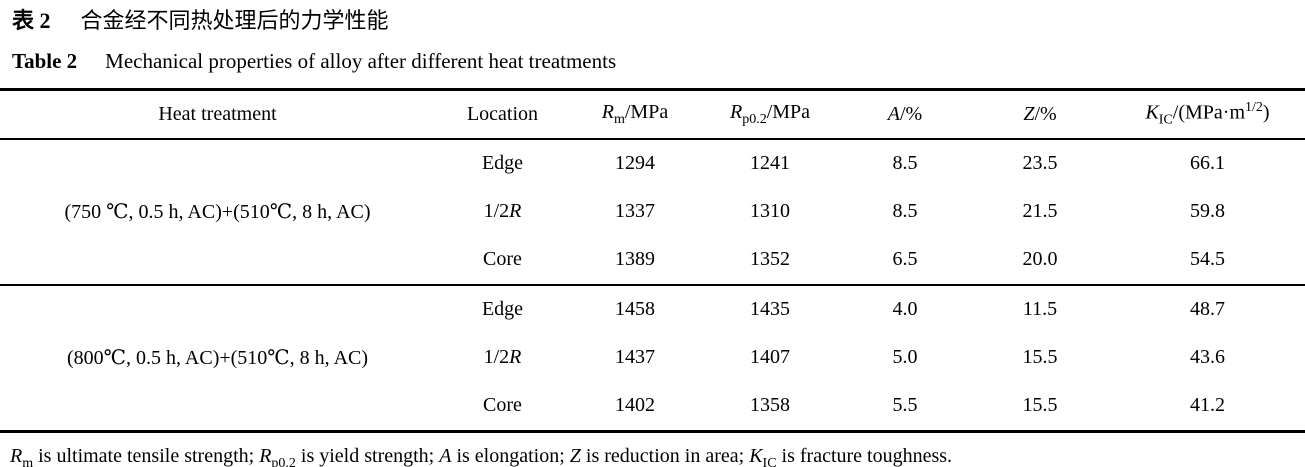  I want to click on a-cell: 5.5, so click(905, 405).